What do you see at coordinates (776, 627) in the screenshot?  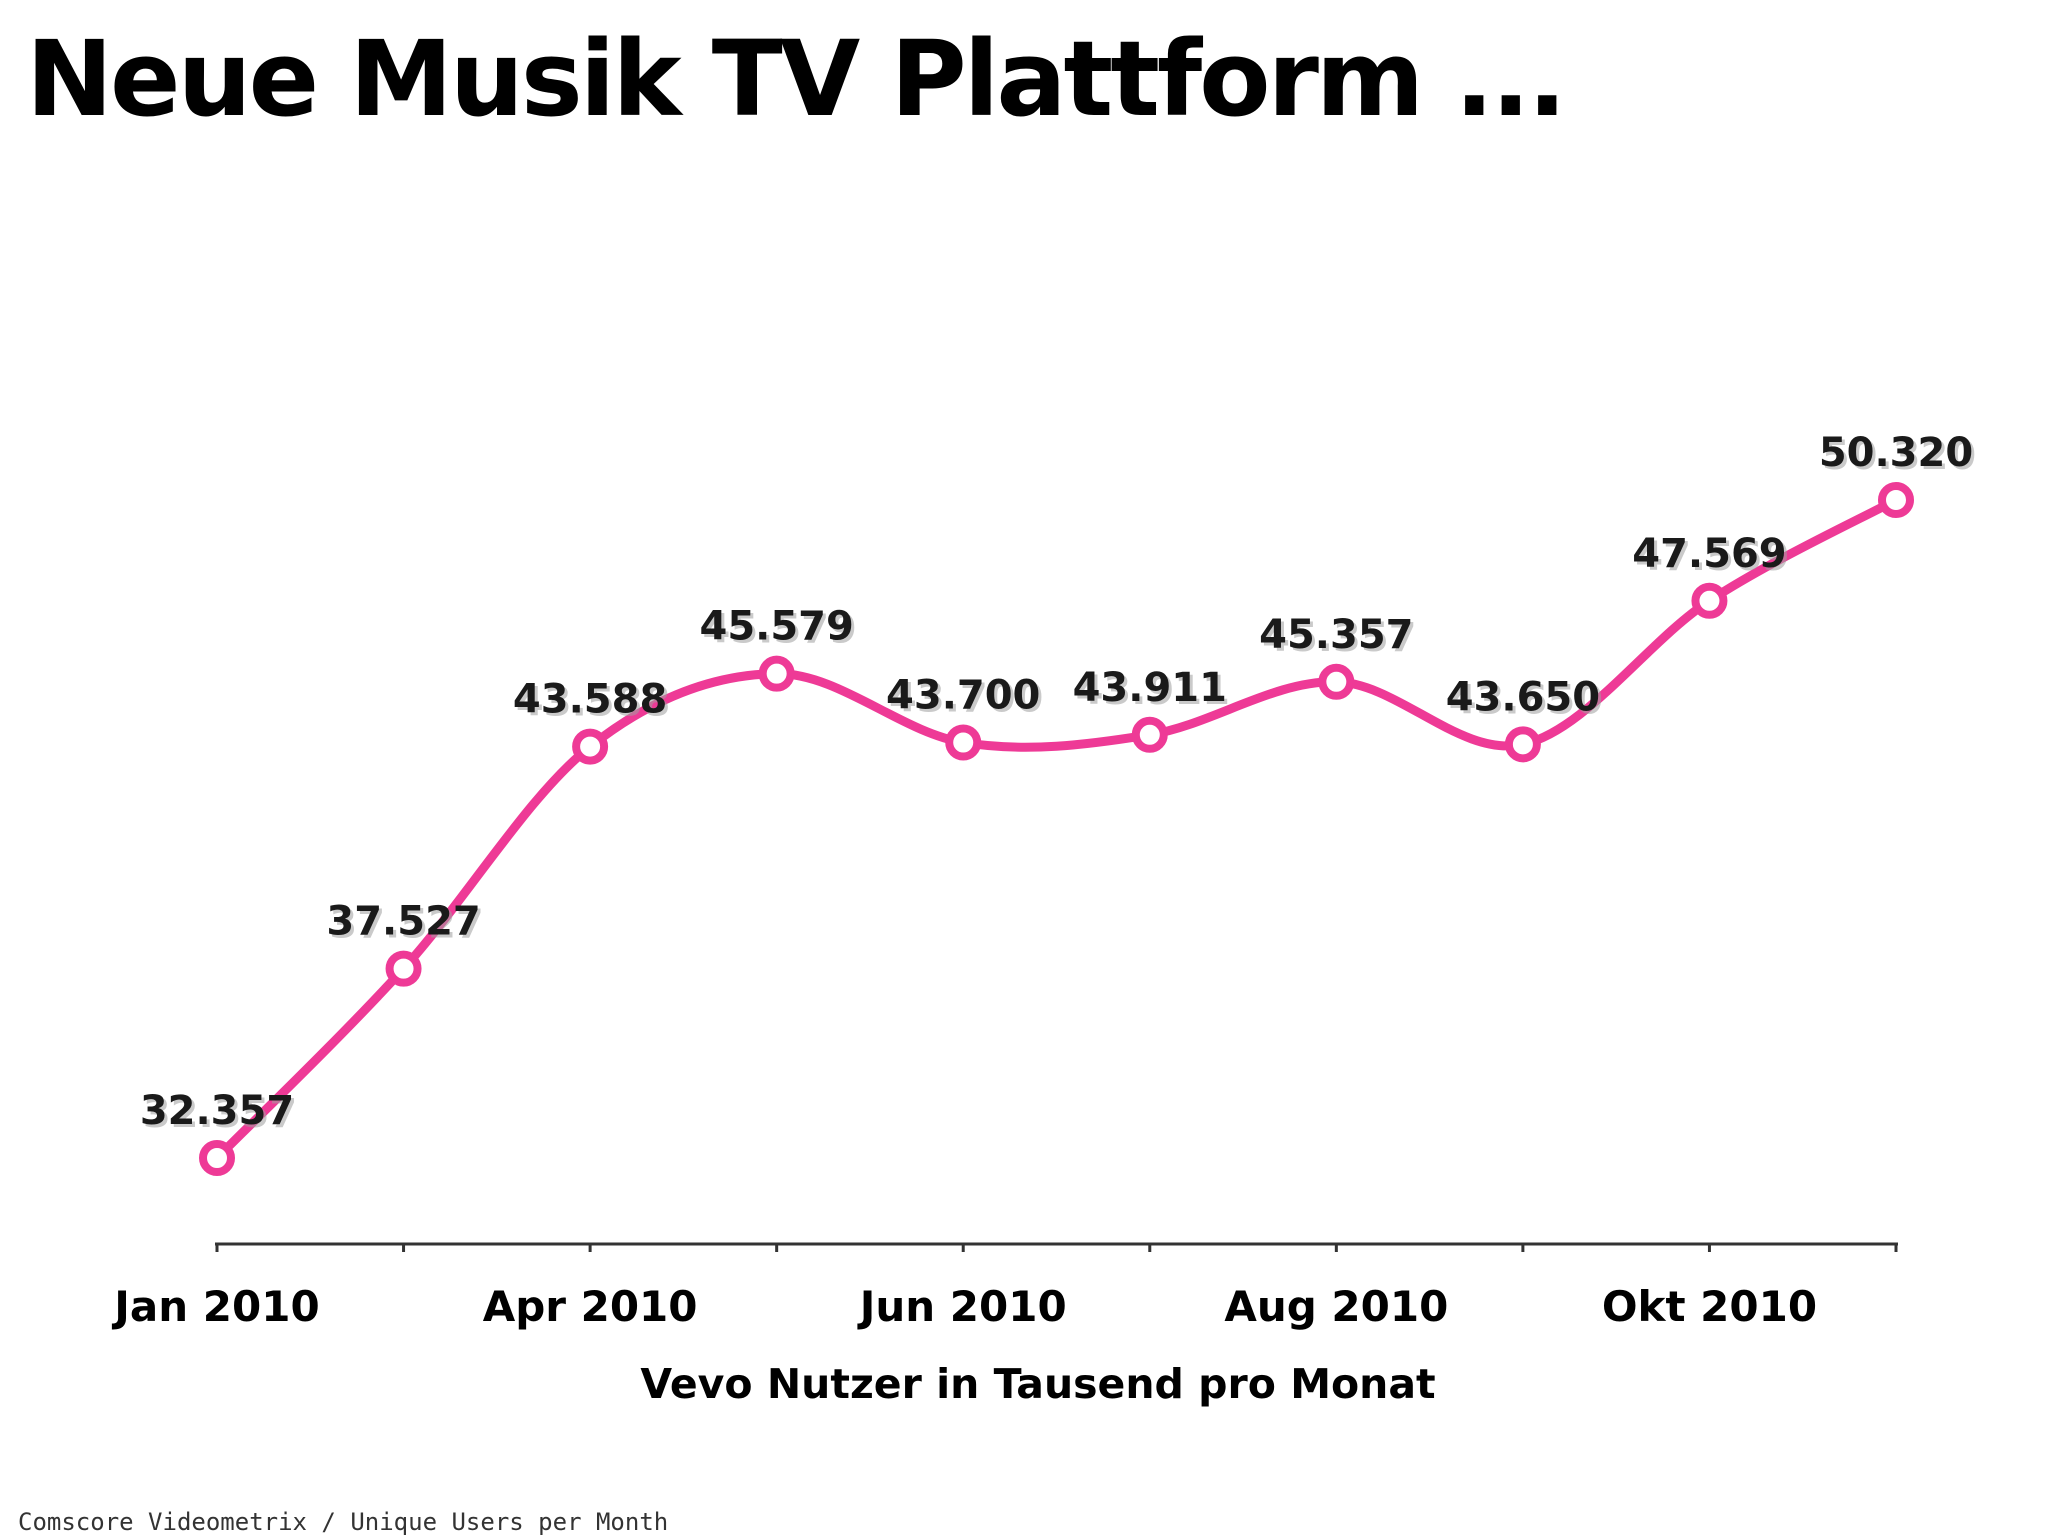 I see `data-label: 45.579` at bounding box center [776, 627].